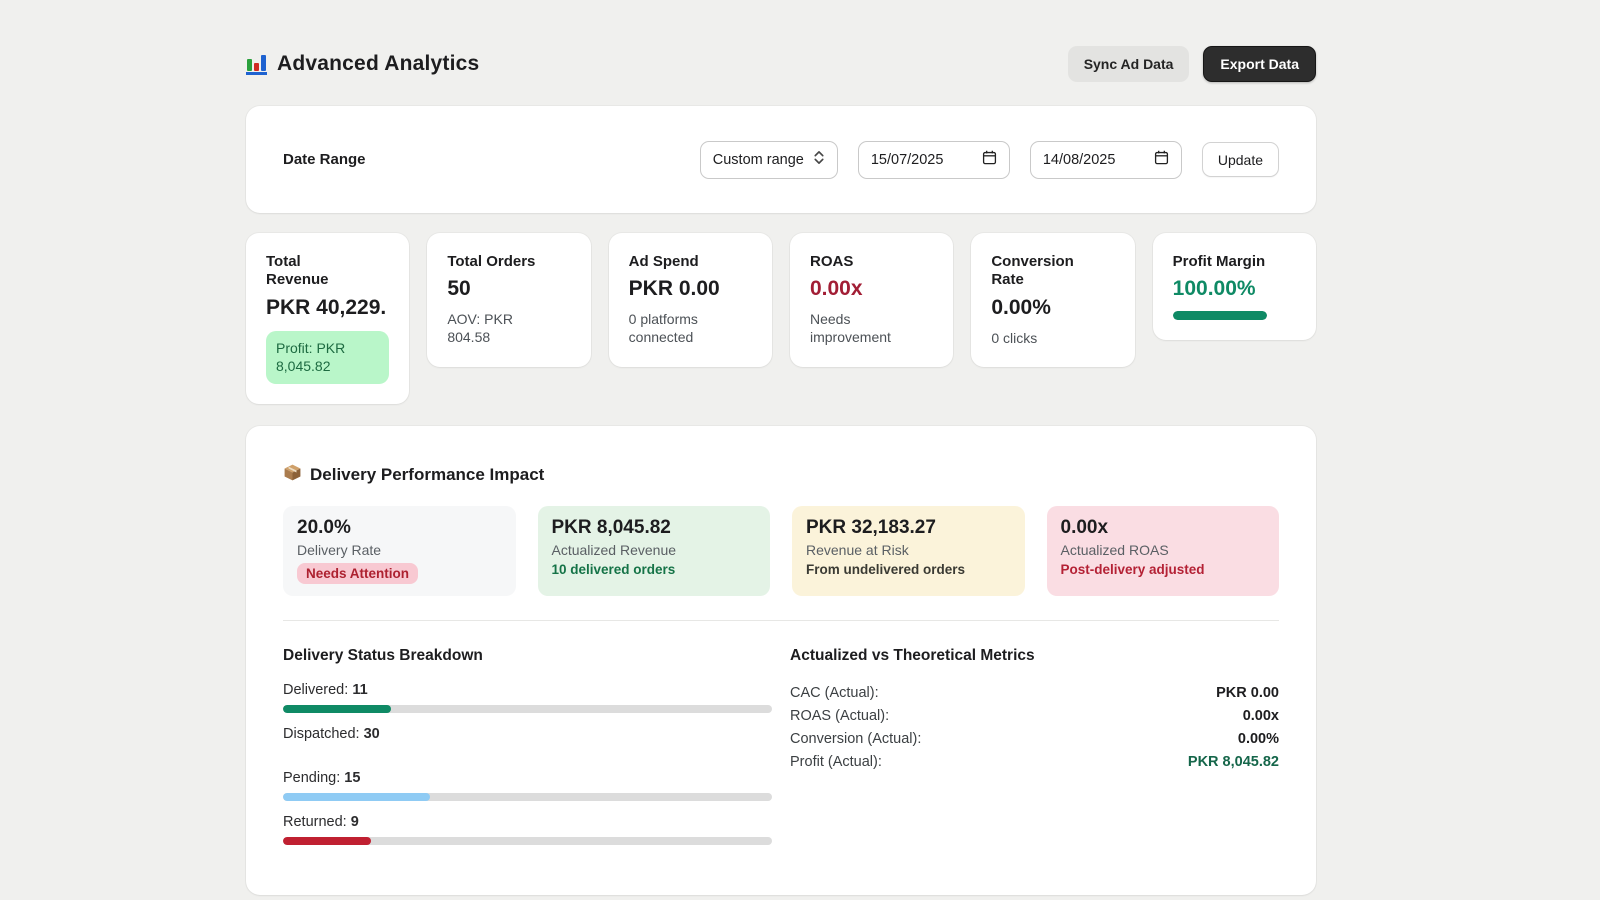 The height and width of the screenshot is (900, 1600). What do you see at coordinates (1032, 271) in the screenshot?
I see `metric-label: Conversion Rate` at bounding box center [1032, 271].